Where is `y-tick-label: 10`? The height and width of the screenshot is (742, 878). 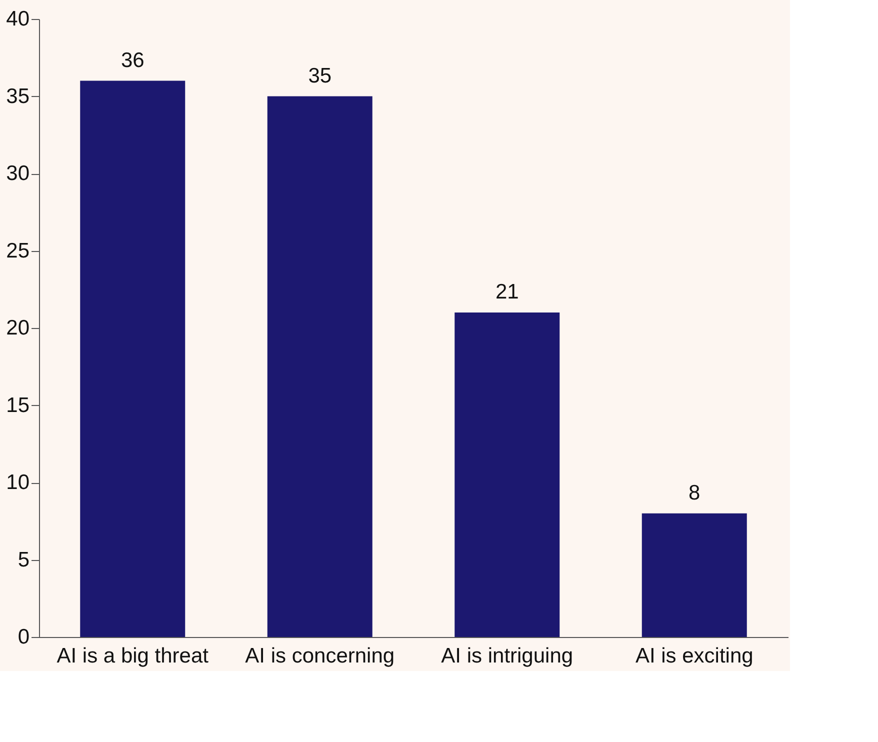 y-tick-label: 10 is located at coordinates (18, 482).